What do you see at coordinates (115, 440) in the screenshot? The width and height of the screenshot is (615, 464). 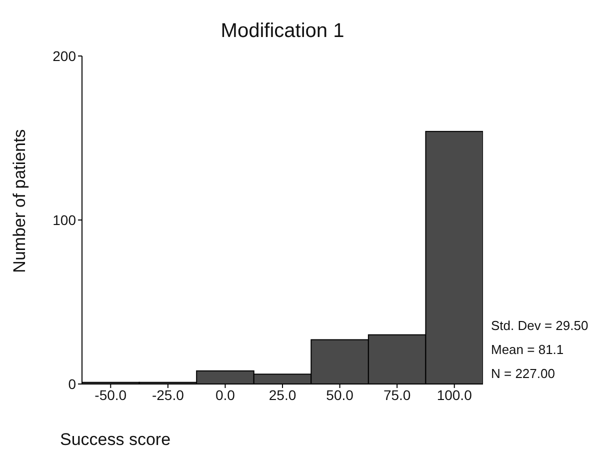 I see `x-axis-title: Success score` at bounding box center [115, 440].